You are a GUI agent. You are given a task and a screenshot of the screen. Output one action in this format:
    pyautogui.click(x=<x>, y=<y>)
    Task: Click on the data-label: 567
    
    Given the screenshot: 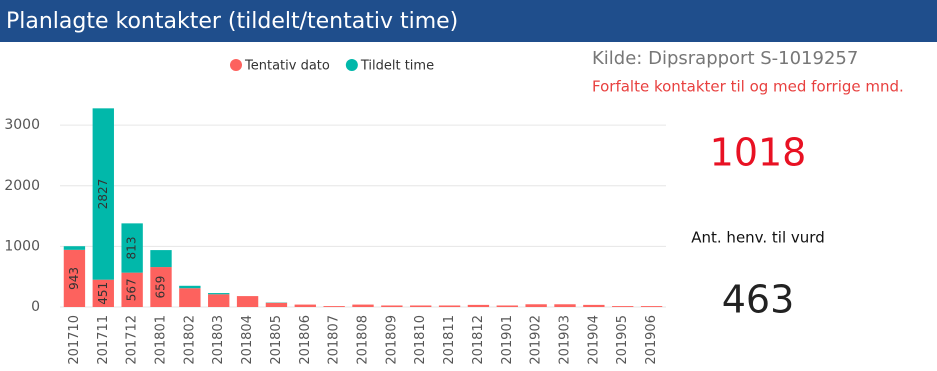 What is the action you would take?
    pyautogui.click(x=132, y=289)
    